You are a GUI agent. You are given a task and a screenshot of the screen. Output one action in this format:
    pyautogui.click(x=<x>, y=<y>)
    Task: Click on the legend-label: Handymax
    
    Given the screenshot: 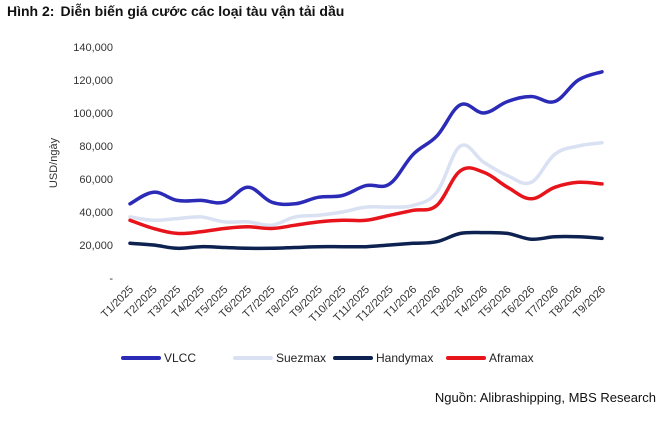 What is the action you would take?
    pyautogui.click(x=404, y=358)
    